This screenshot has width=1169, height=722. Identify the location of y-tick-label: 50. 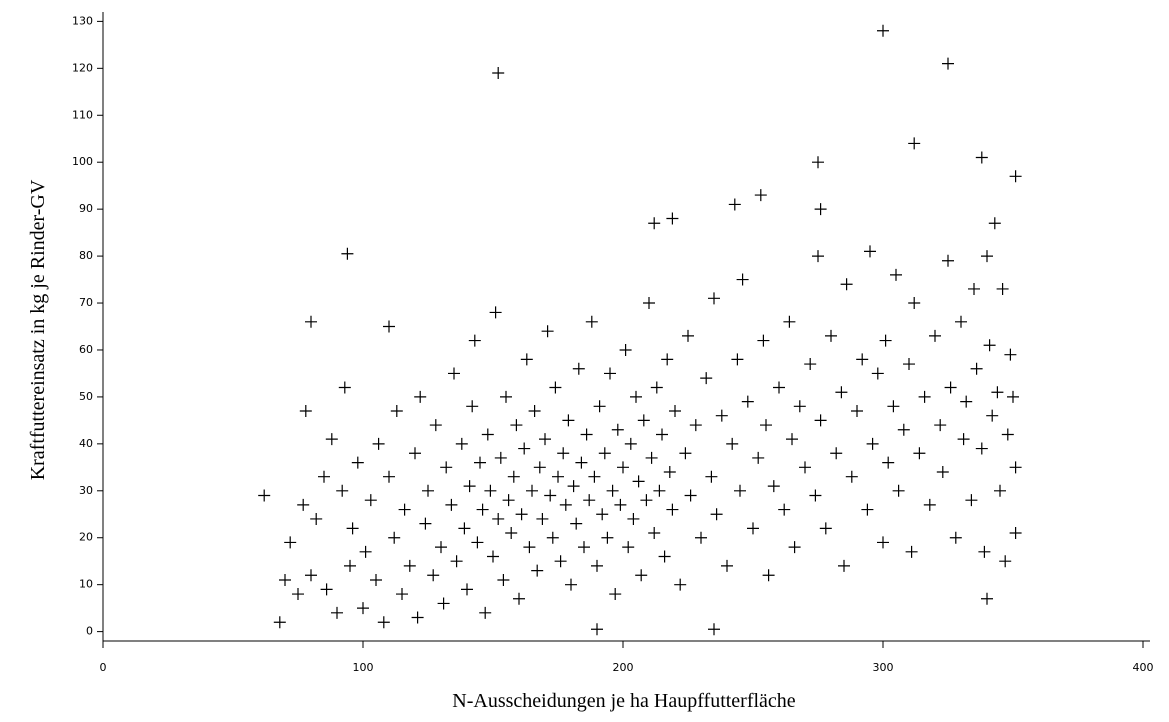
(86, 396).